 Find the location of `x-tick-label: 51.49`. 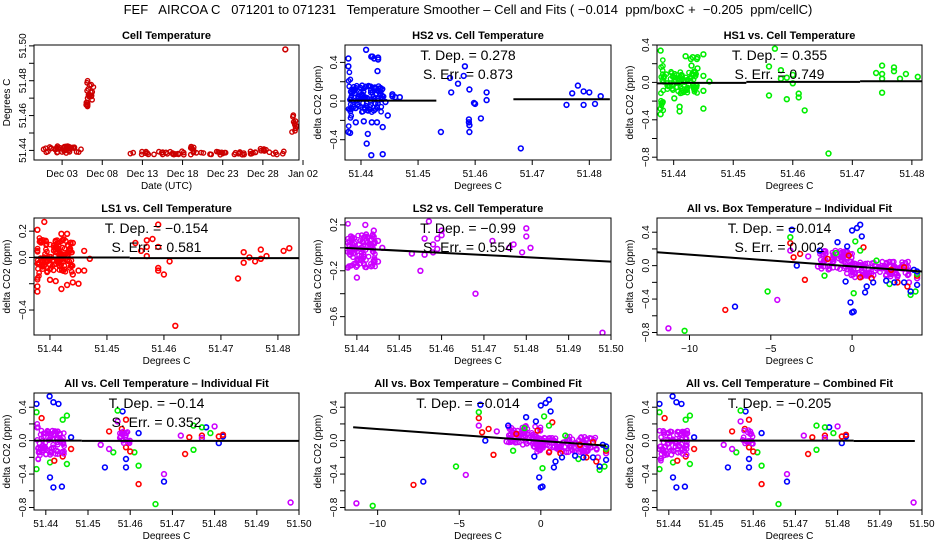

x-tick-label: 51.49 is located at coordinates (568, 349).